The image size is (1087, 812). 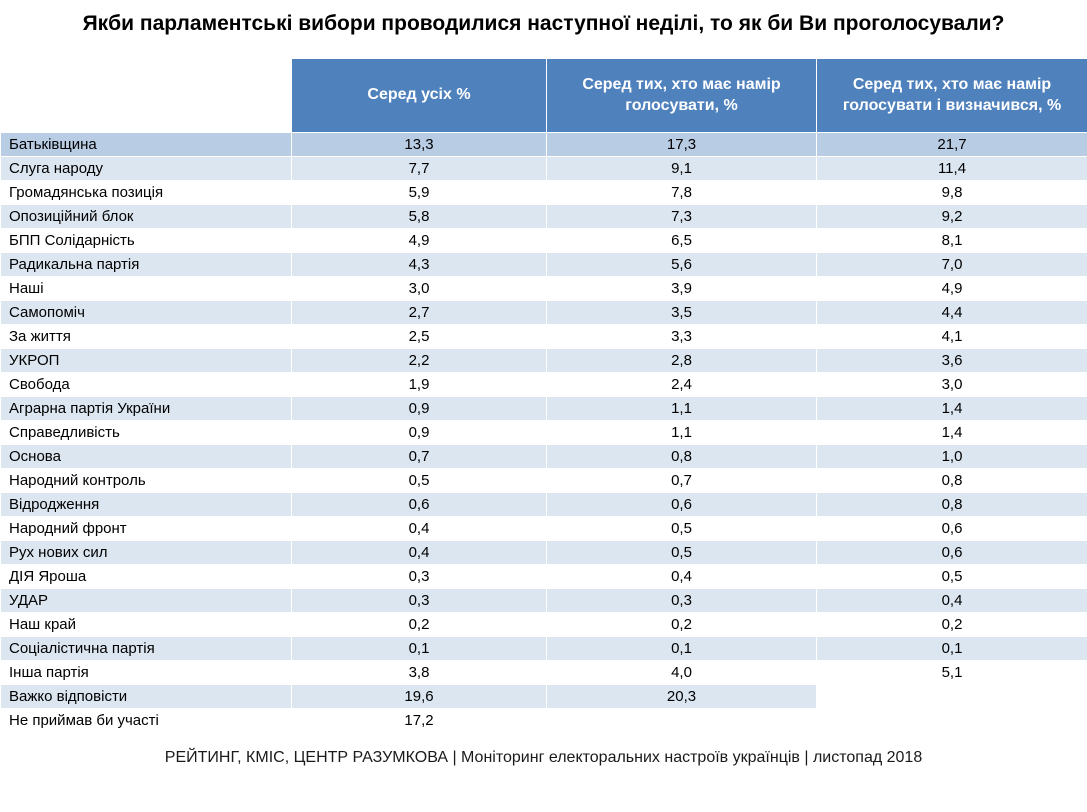 What do you see at coordinates (681, 241) in the screenshot?
I see `value-cell: 6,5` at bounding box center [681, 241].